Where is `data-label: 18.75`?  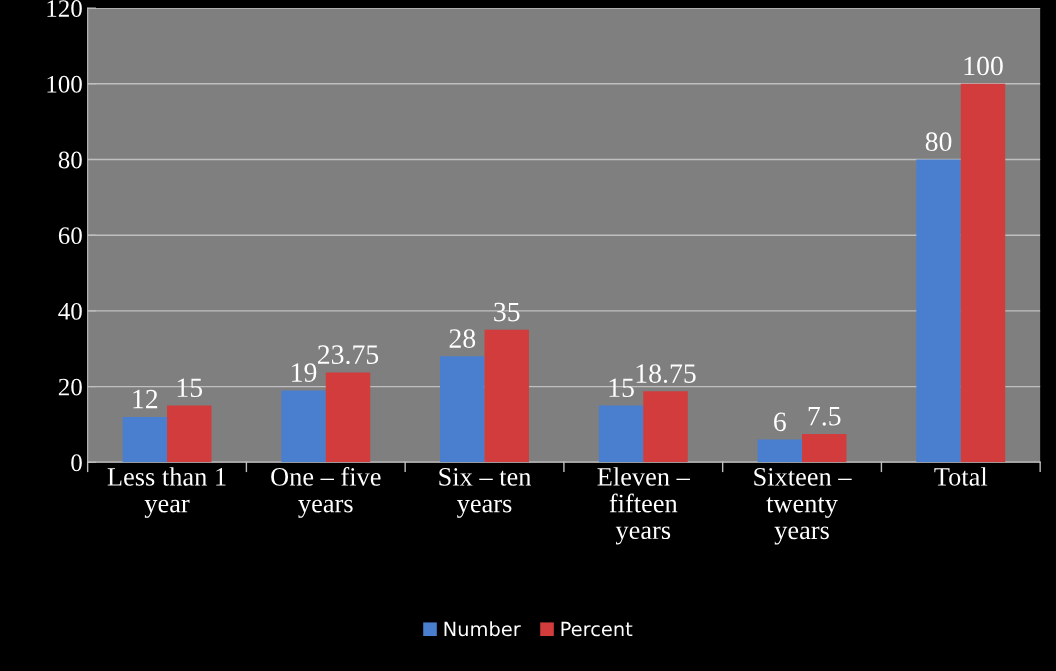
data-label: 18.75 is located at coordinates (666, 374).